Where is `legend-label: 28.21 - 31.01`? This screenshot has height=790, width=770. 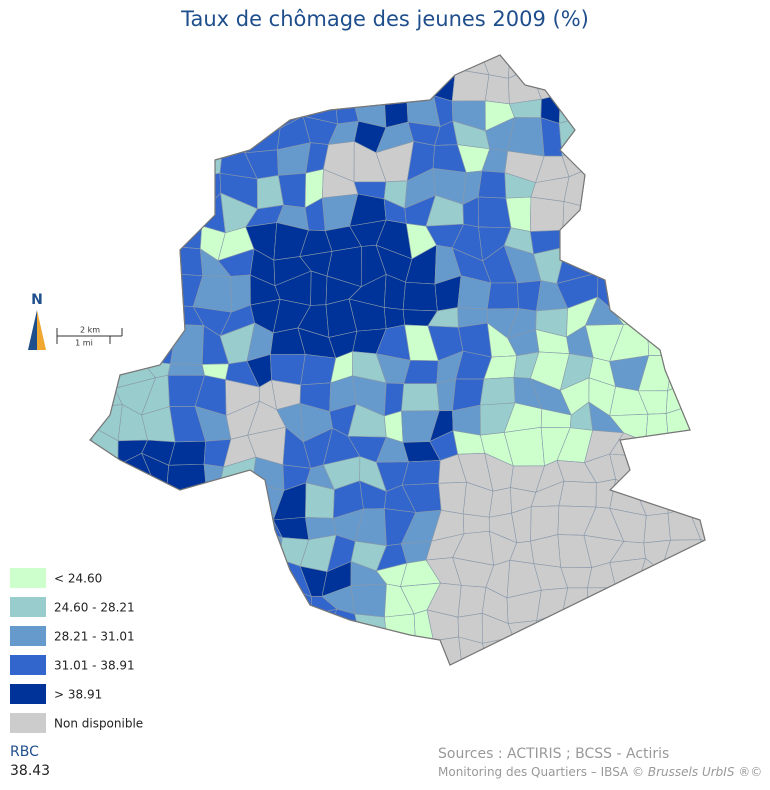 legend-label: 28.21 - 31.01 is located at coordinates (94, 637).